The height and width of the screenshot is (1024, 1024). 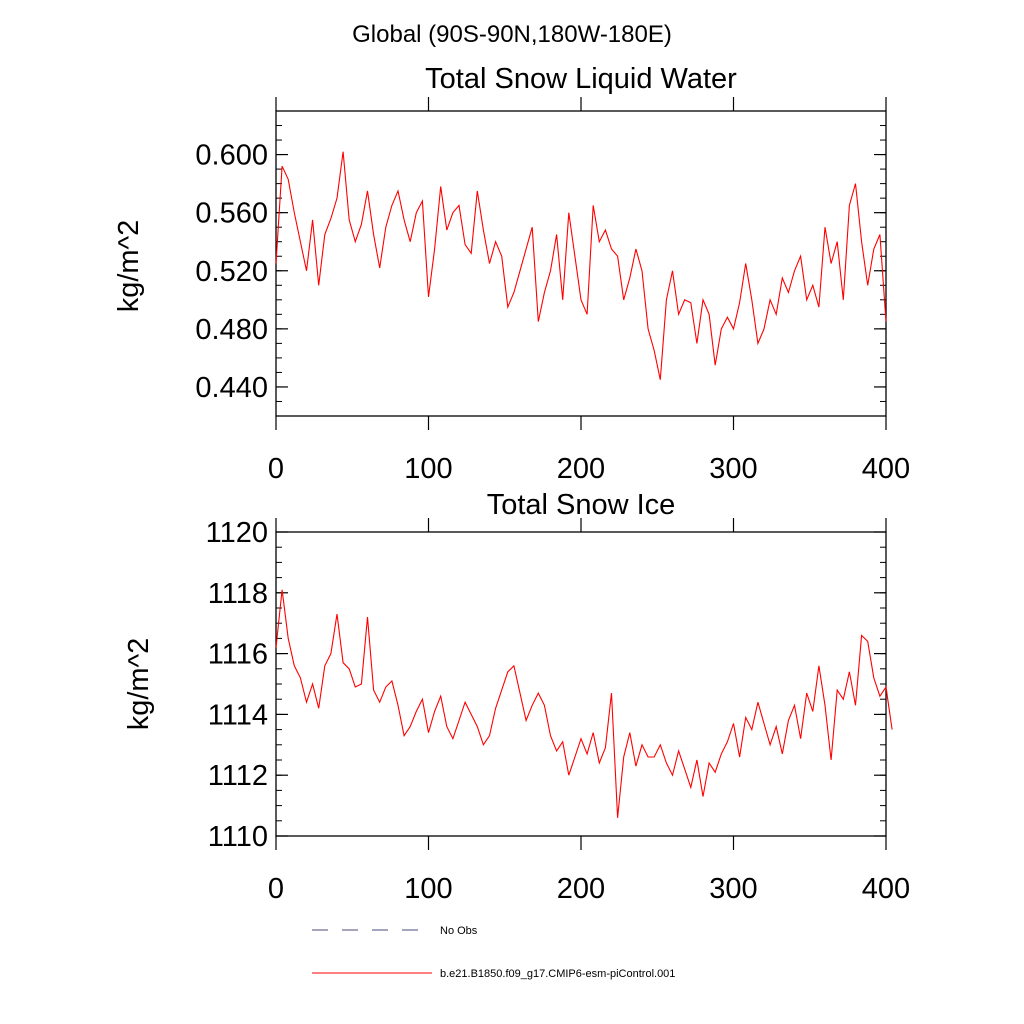 What do you see at coordinates (459, 931) in the screenshot?
I see `legend-label-no-obs: No Obs` at bounding box center [459, 931].